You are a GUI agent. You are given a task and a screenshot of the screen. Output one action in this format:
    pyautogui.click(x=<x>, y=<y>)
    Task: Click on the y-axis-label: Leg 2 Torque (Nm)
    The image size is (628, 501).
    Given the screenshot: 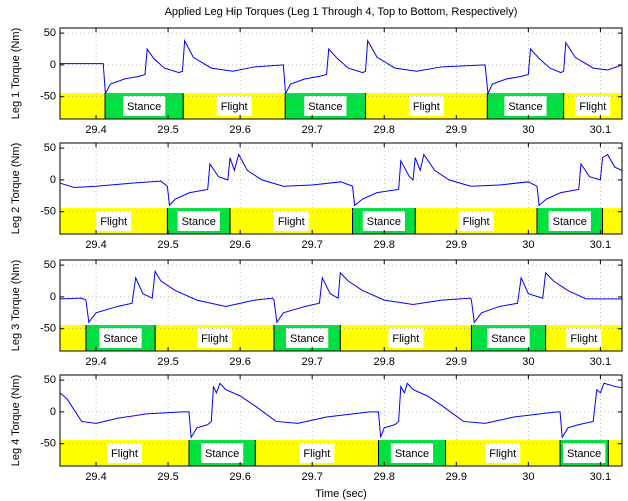 What is the action you would take?
    pyautogui.click(x=16, y=189)
    